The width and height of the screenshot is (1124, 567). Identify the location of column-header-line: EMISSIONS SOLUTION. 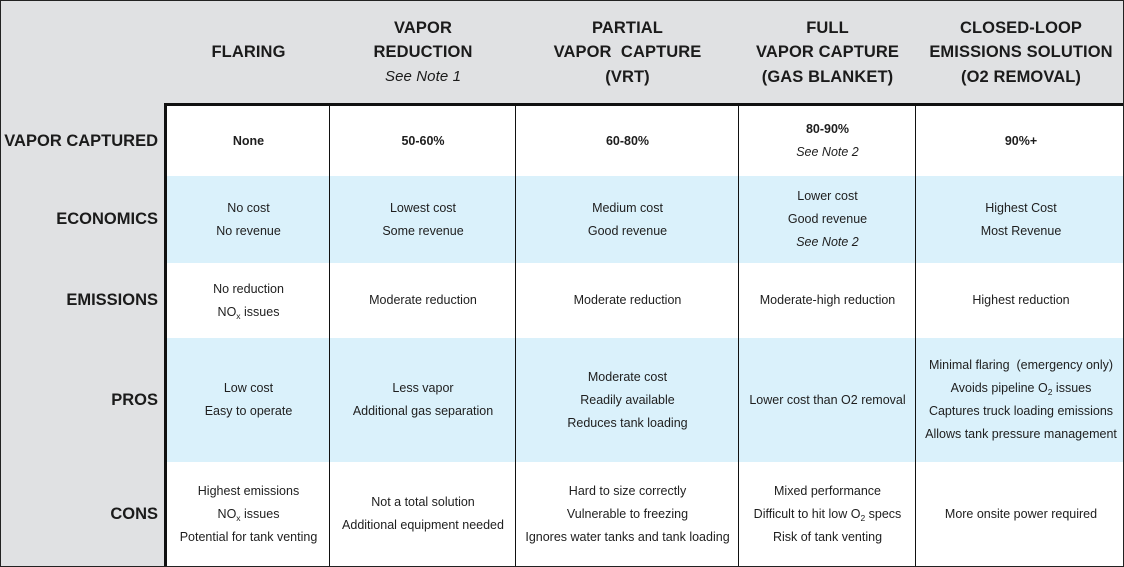
(1021, 52).